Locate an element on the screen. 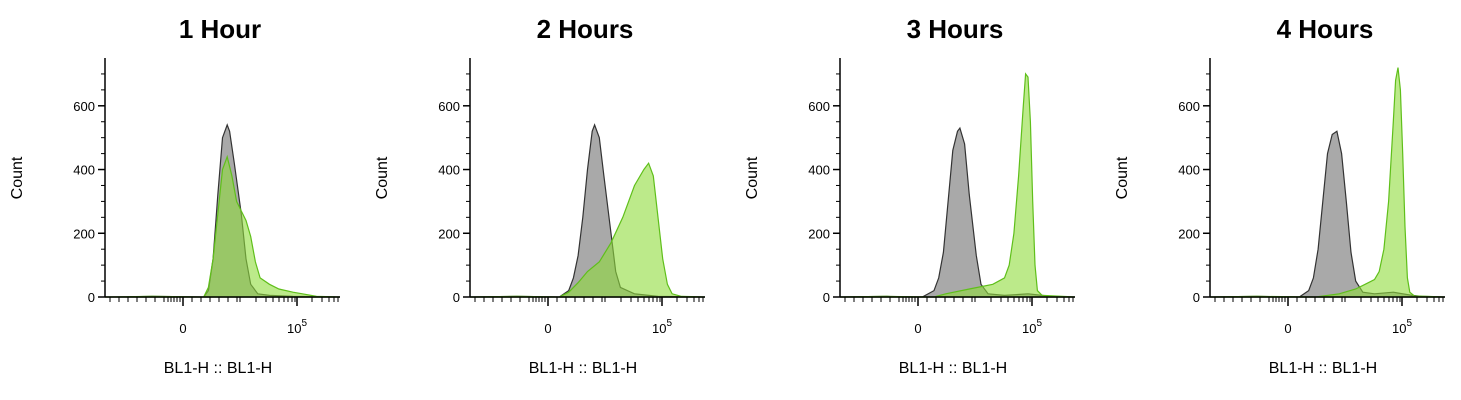 The image size is (1461, 400). panel-title: 1 Hour is located at coordinates (220, 29).